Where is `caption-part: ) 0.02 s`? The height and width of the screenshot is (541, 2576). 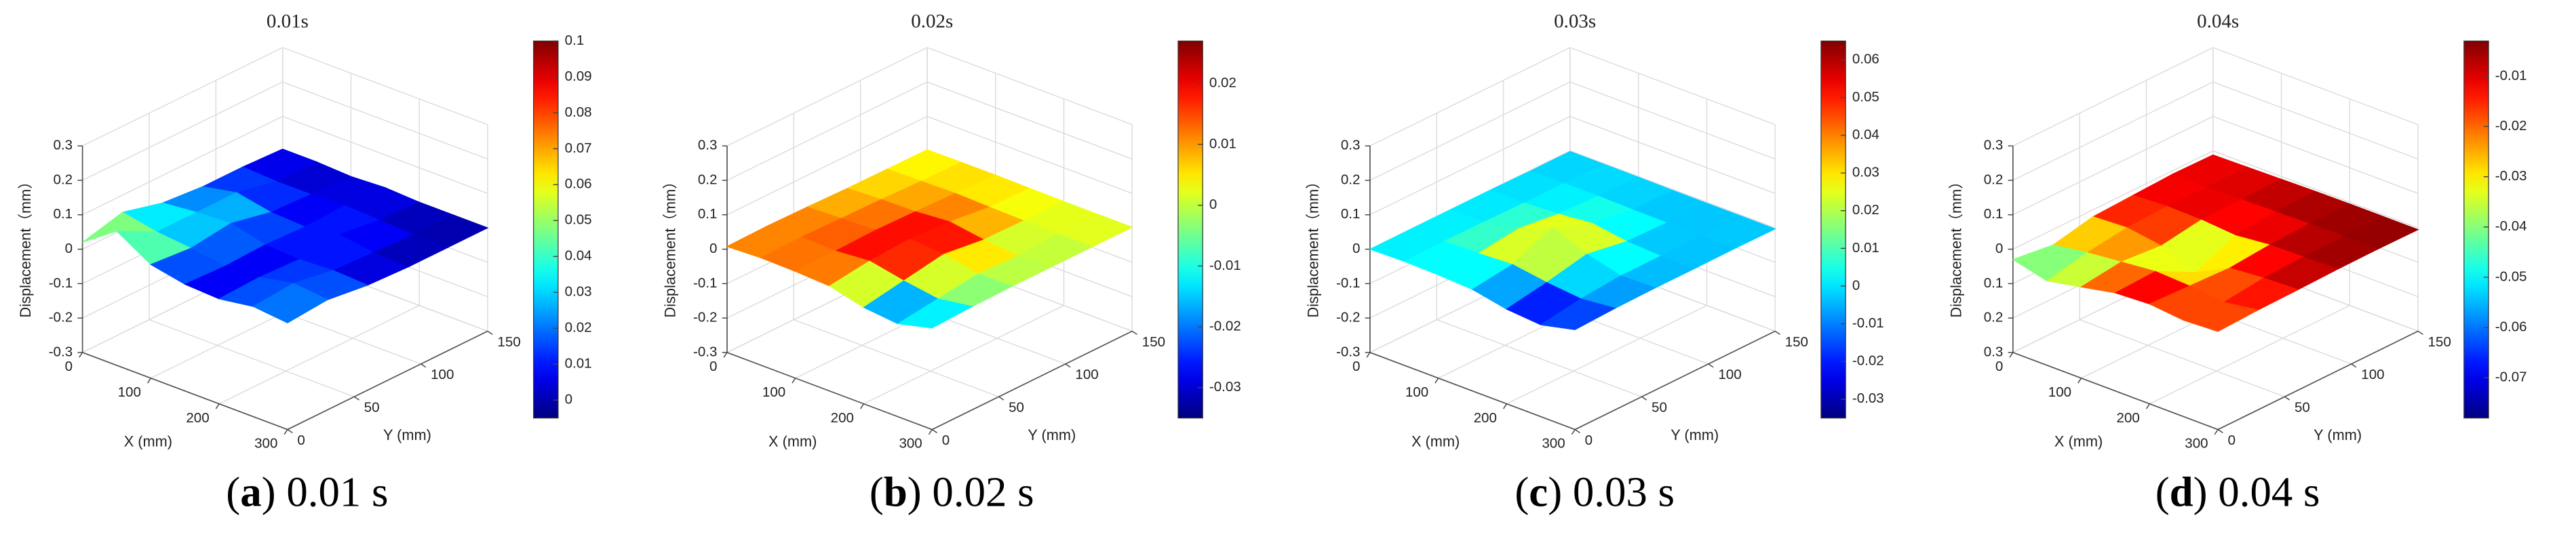 caption-part: ) 0.02 s is located at coordinates (971, 492).